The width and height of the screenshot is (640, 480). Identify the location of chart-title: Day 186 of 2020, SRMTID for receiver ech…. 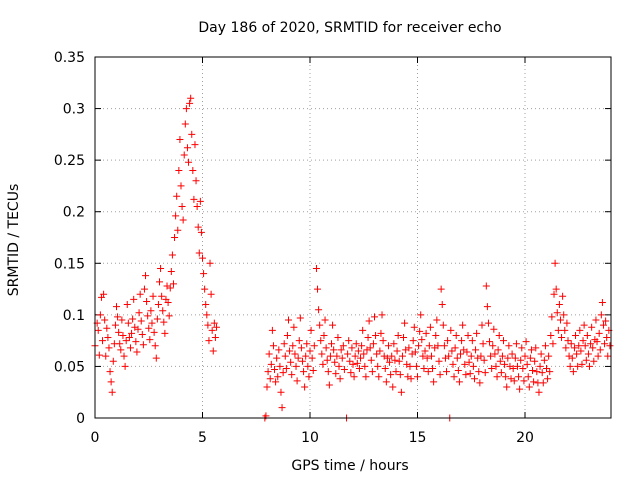
(349, 28).